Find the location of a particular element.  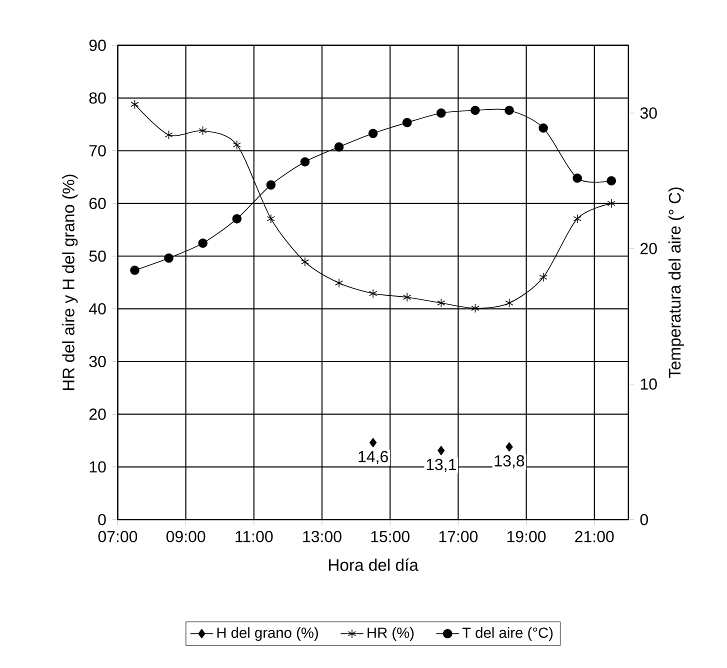

x-tick-label: 09:00 is located at coordinates (186, 536).